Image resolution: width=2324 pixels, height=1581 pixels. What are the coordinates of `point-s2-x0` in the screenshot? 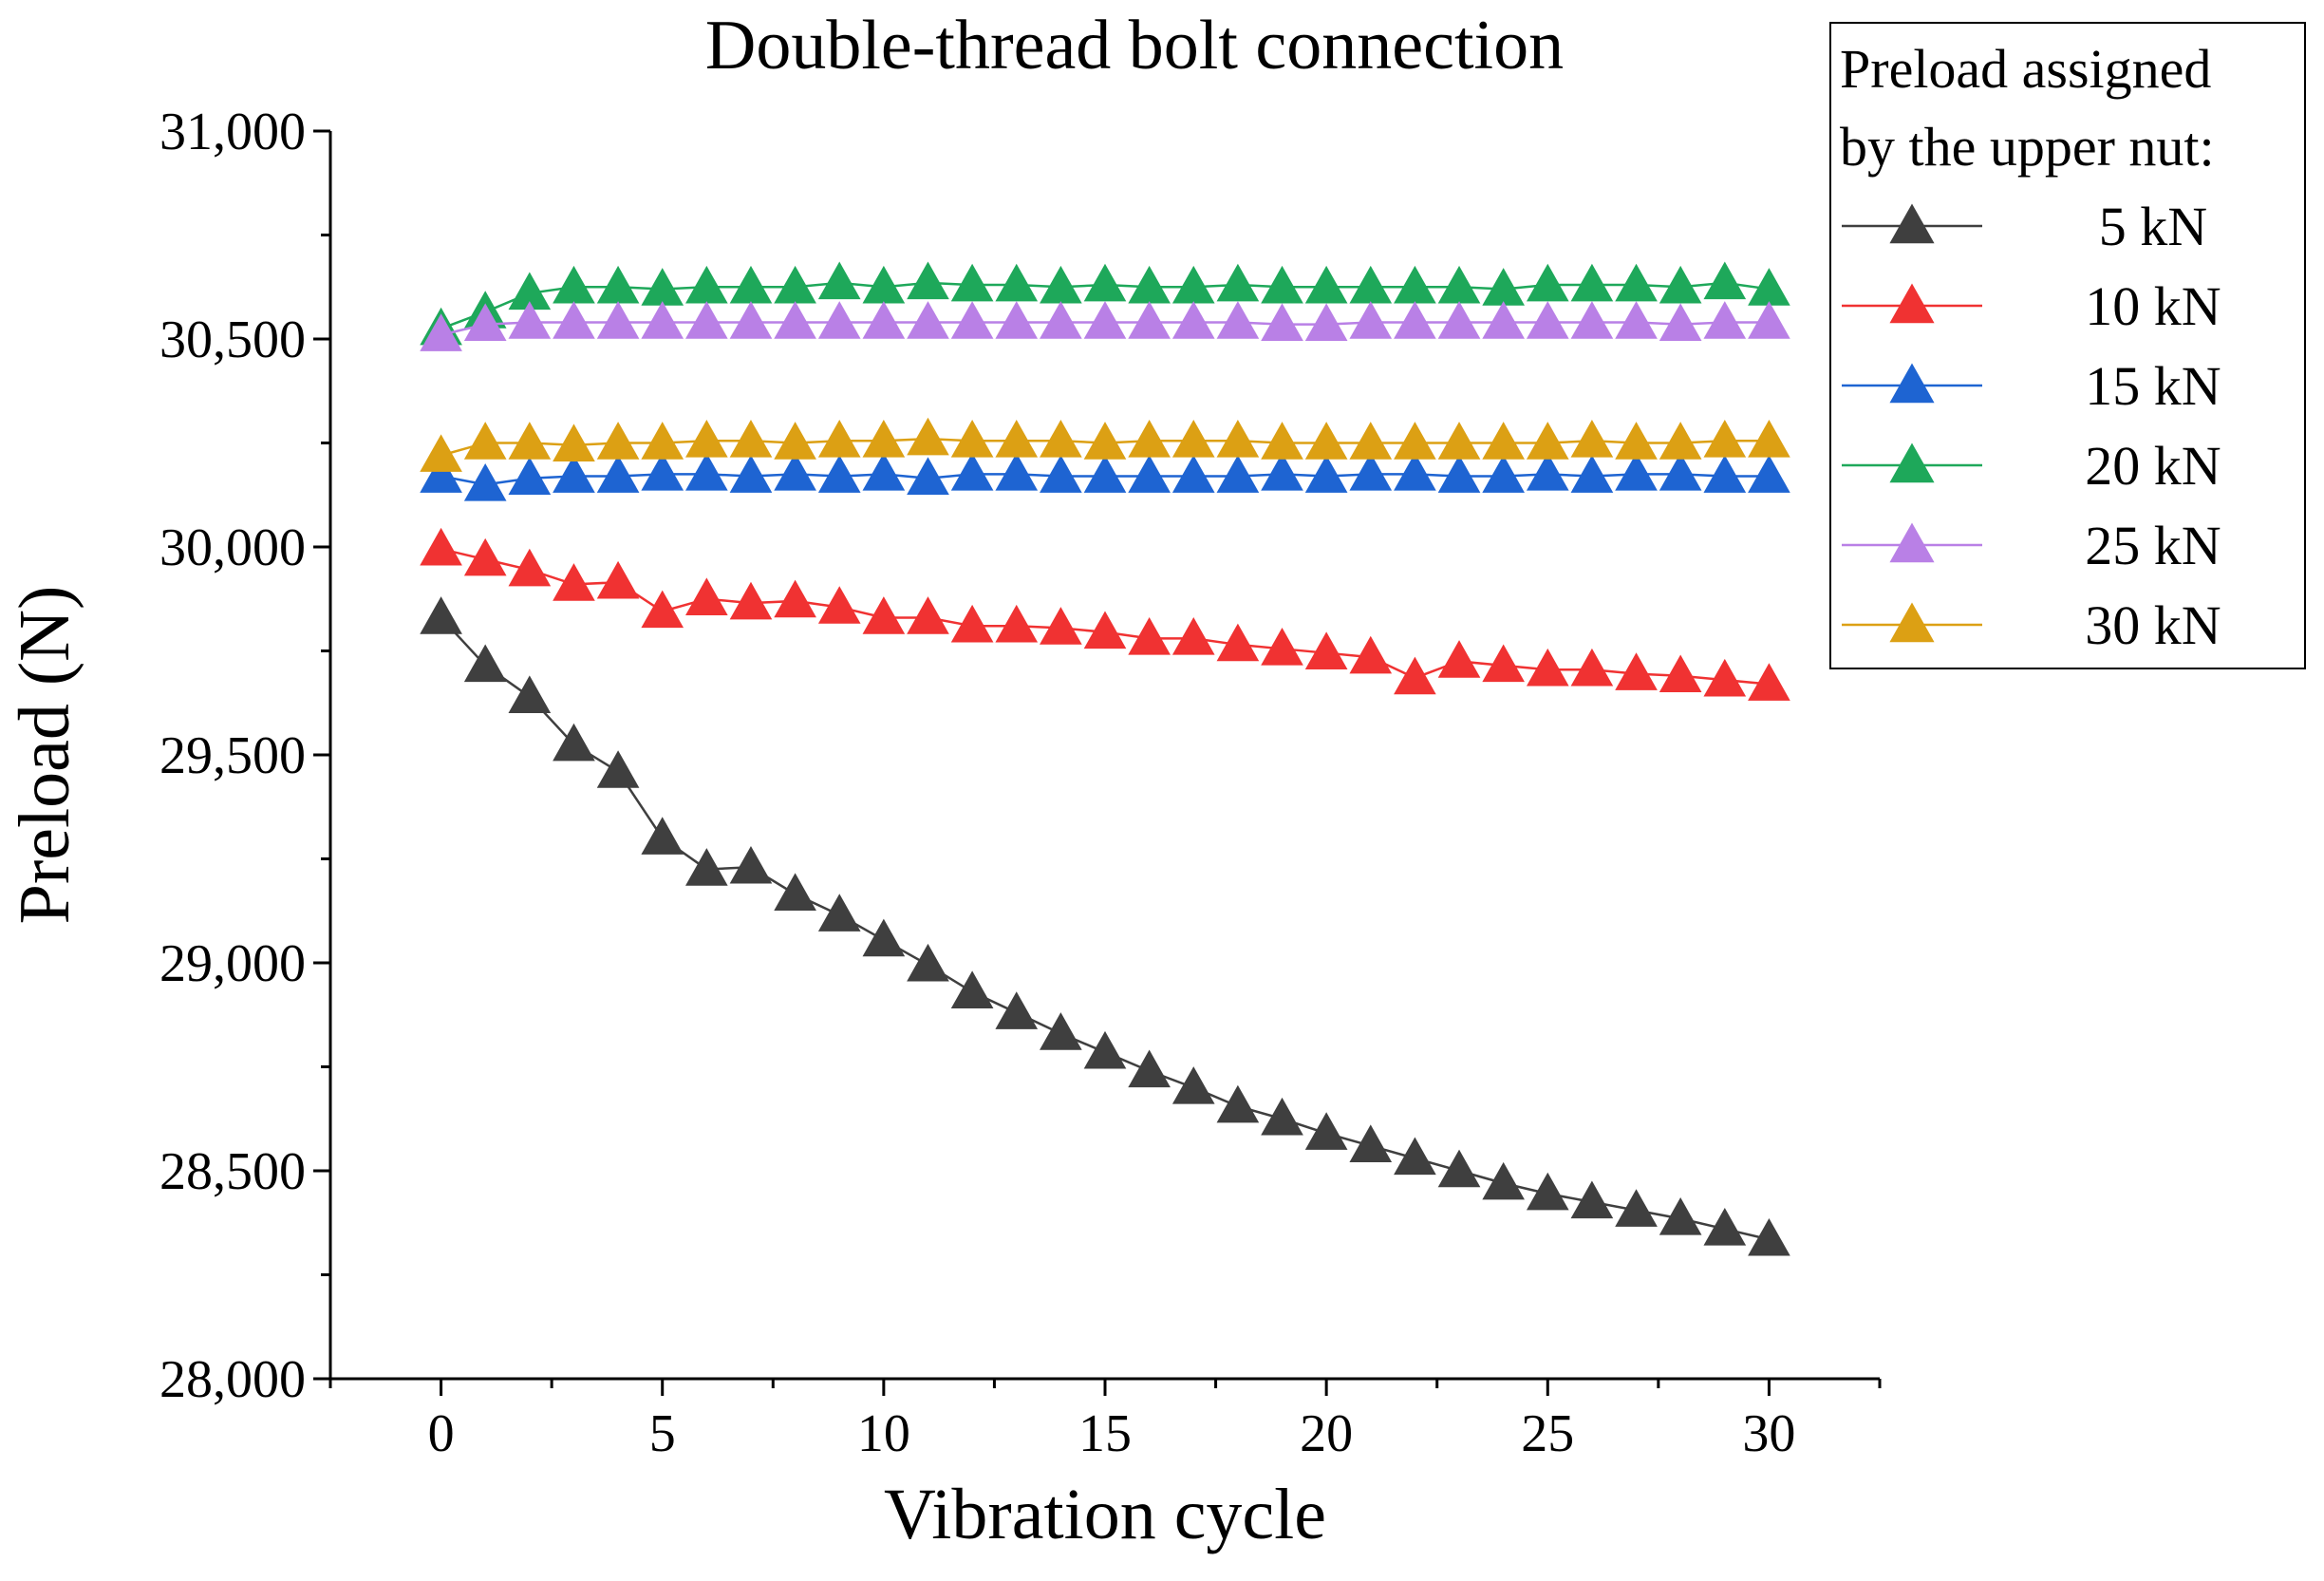 It's located at (441, 474).